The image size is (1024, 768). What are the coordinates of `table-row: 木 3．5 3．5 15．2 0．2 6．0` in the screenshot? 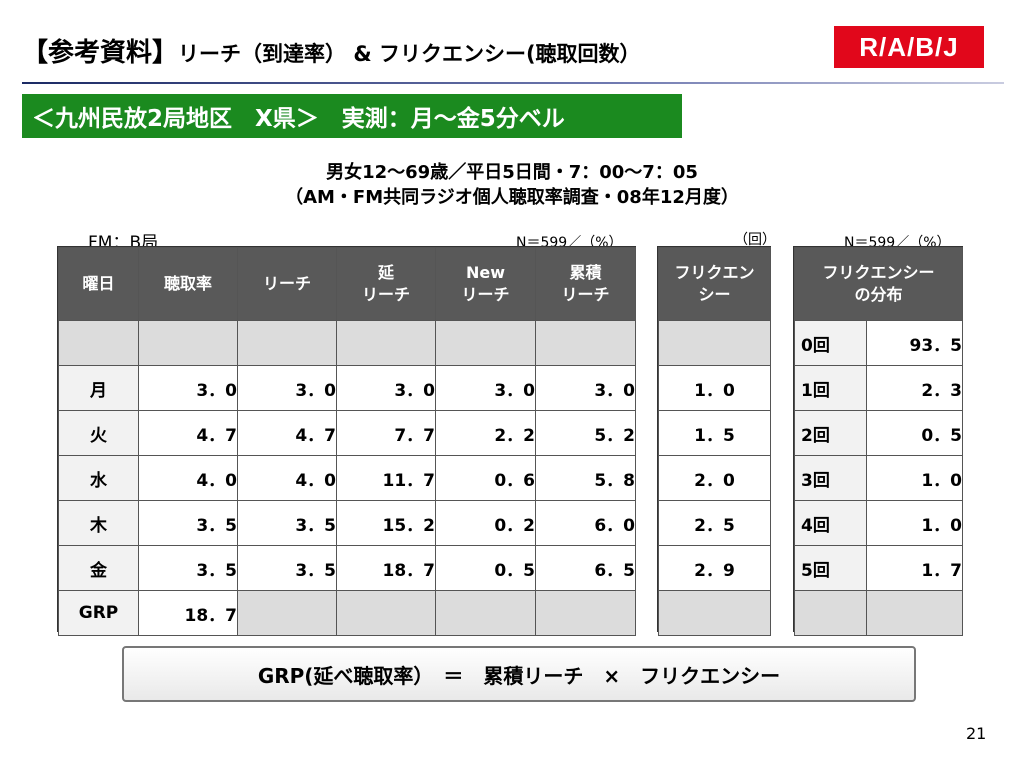 It's located at (347, 523).